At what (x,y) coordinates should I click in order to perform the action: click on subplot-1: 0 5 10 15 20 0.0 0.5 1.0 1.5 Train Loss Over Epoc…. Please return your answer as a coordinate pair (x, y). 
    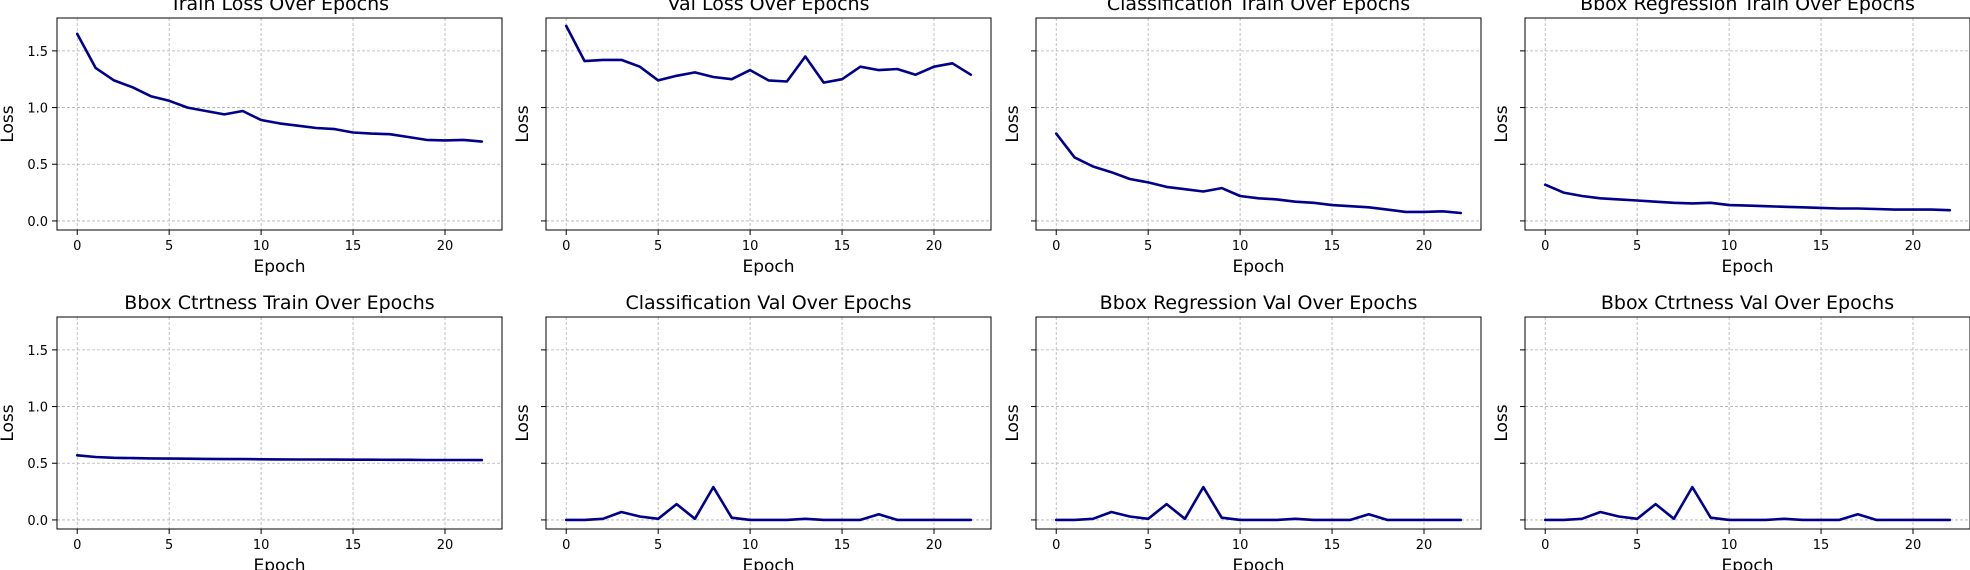
    Looking at the image, I should click on (251, 138).